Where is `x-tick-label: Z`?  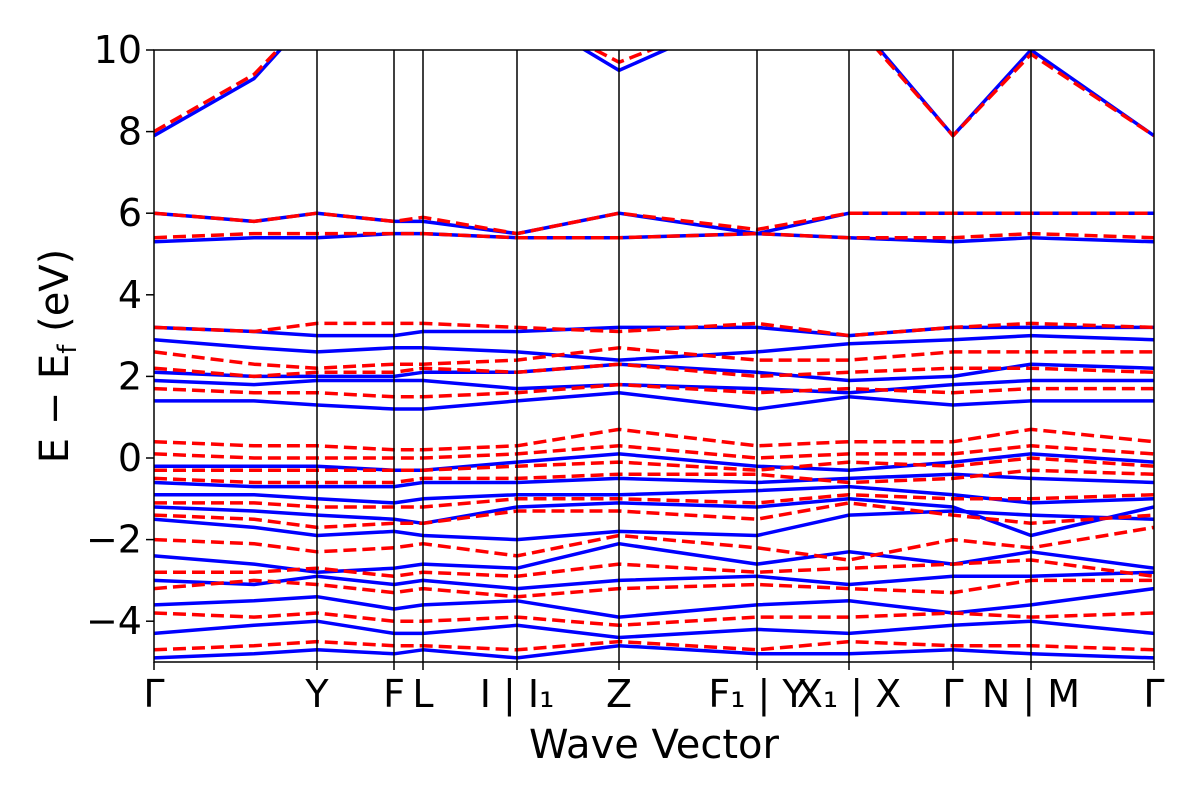 x-tick-label: Z is located at coordinates (619, 694).